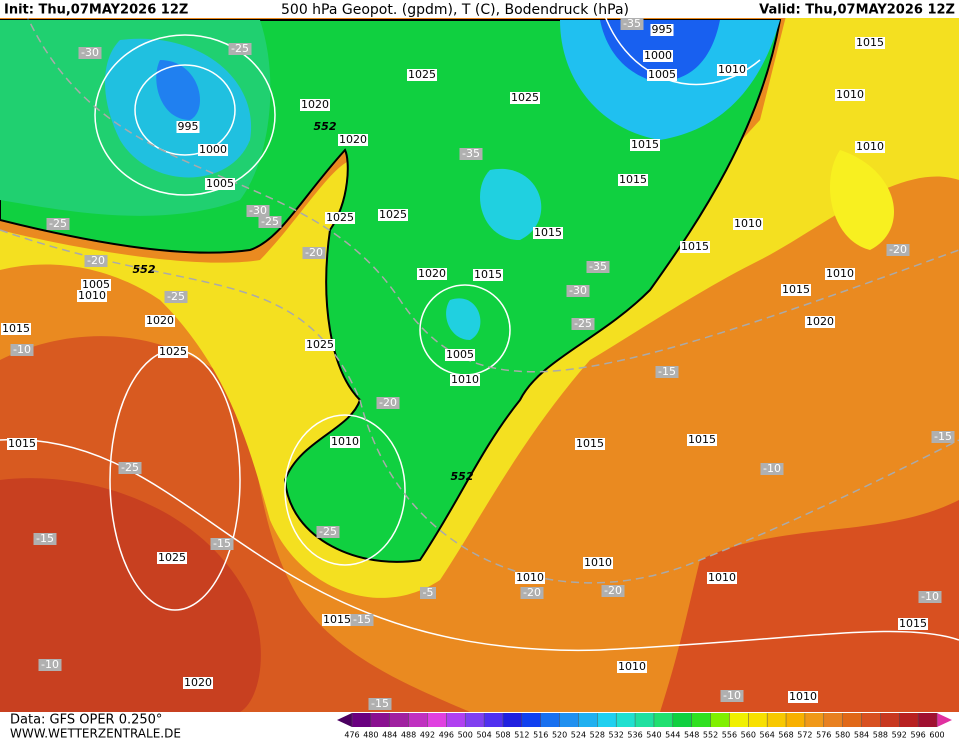 The height and width of the screenshot is (741, 959). Describe the element at coordinates (446, 735) in the screenshot. I see `colorbar-tick-label: 496` at that location.